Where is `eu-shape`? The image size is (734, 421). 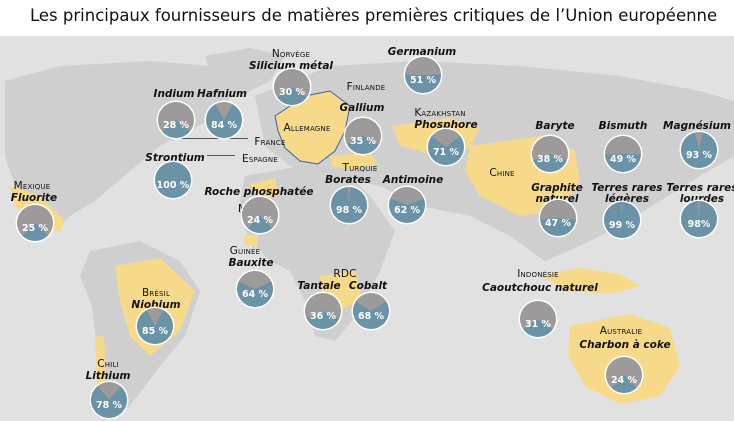
eu-shape is located at coordinates (312, 127).